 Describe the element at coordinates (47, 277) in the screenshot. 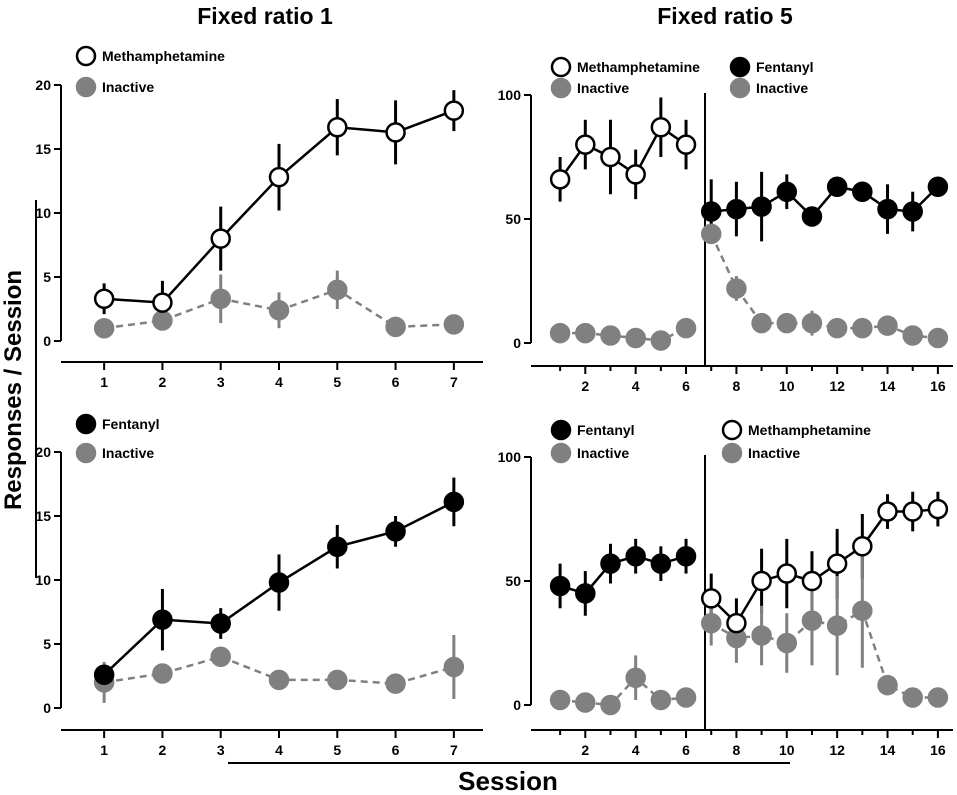

I see `y-tick-label: 5` at that location.